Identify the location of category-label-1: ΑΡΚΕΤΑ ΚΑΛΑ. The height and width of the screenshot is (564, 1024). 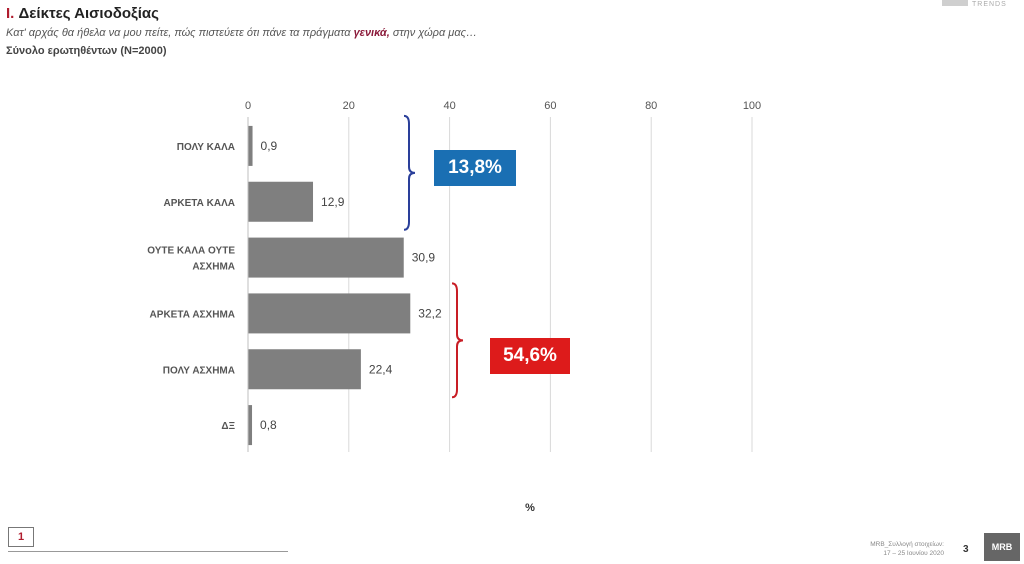
(199, 203).